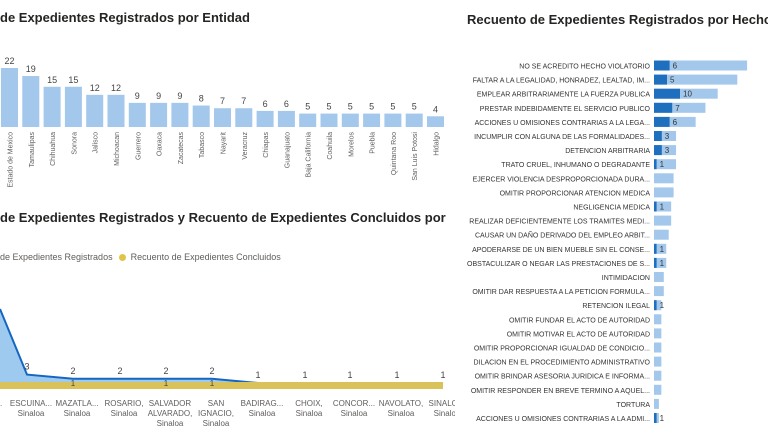  What do you see at coordinates (73, 80) in the screenshot?
I see `entity-value-label: 15` at bounding box center [73, 80].